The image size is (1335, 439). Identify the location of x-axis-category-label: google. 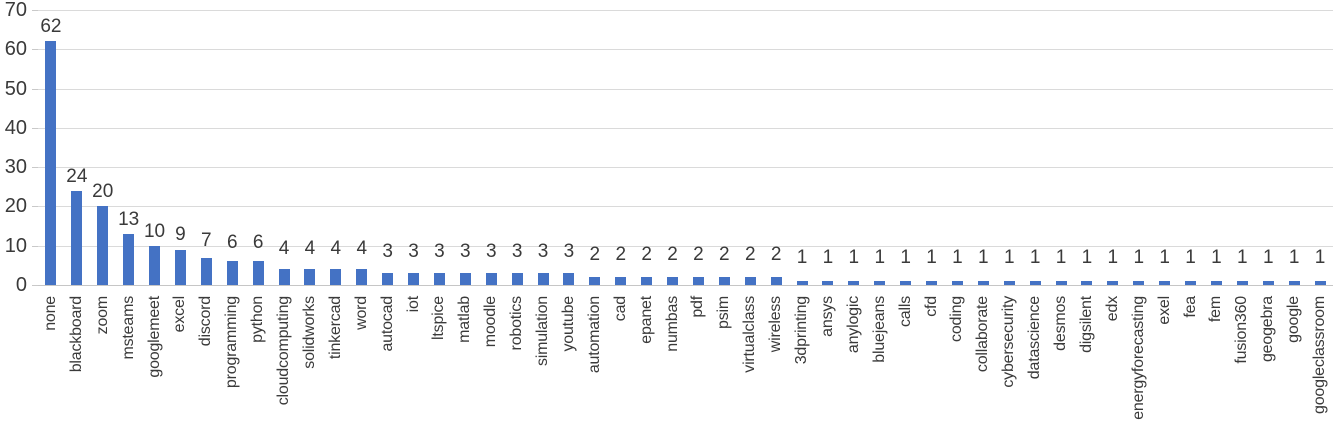
(1294, 319).